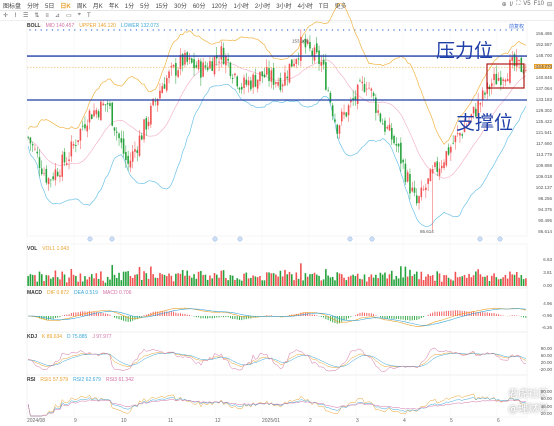 This screenshot has width=554, height=426. What do you see at coordinates (323, 6) in the screenshot?
I see `period-tab-17: T日` at bounding box center [323, 6].